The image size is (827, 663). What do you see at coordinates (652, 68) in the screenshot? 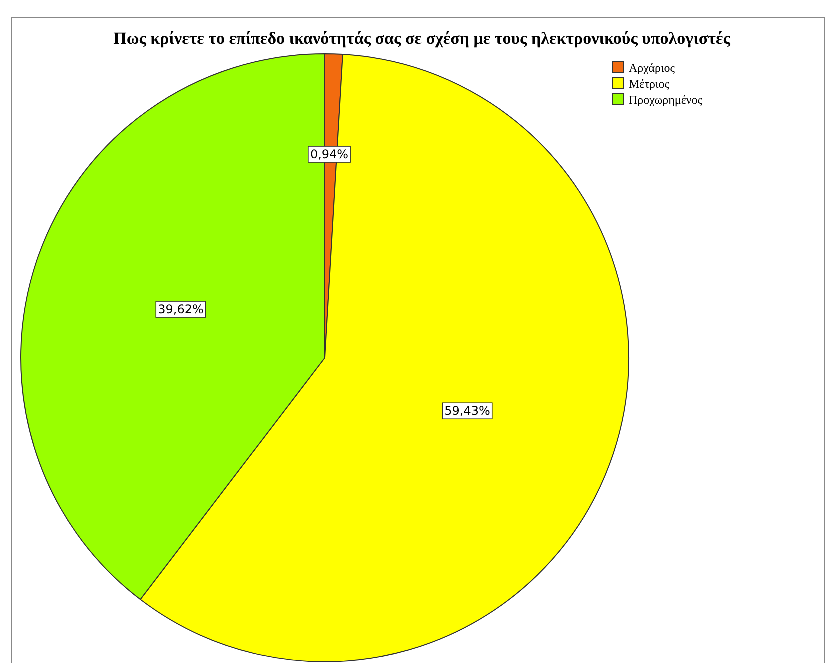
I see `legend-label: Αρχάριος` at bounding box center [652, 68].